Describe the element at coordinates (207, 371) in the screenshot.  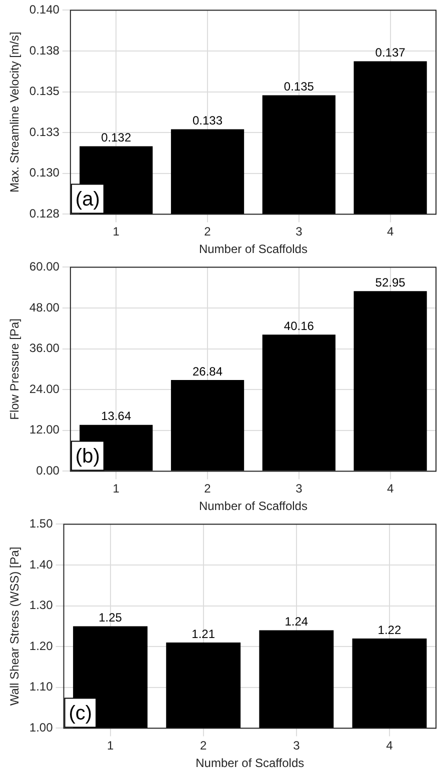
I see `data-label: 26.84` at that location.